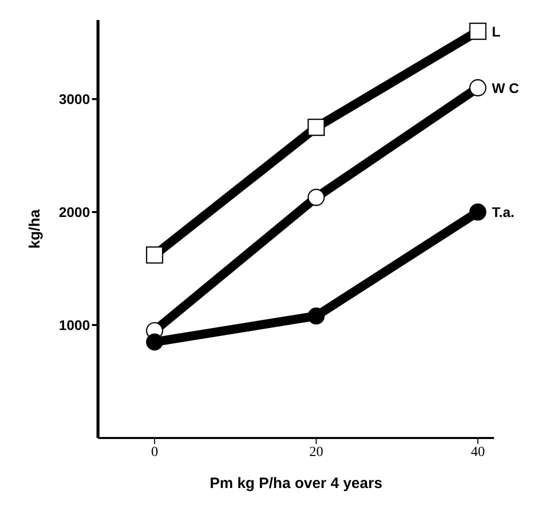 This screenshot has width=552, height=518. What do you see at coordinates (74, 99) in the screenshot?
I see `y-tick-label: 3000` at bounding box center [74, 99].